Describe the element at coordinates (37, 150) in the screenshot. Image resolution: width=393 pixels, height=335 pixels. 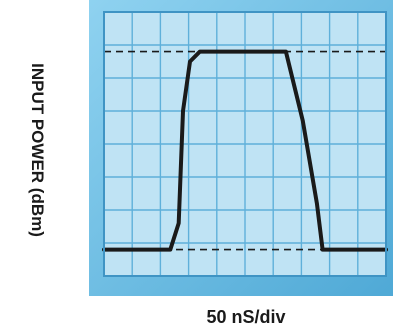
I see `y-axis-label: INPUT POWER (dBm)` at that location.